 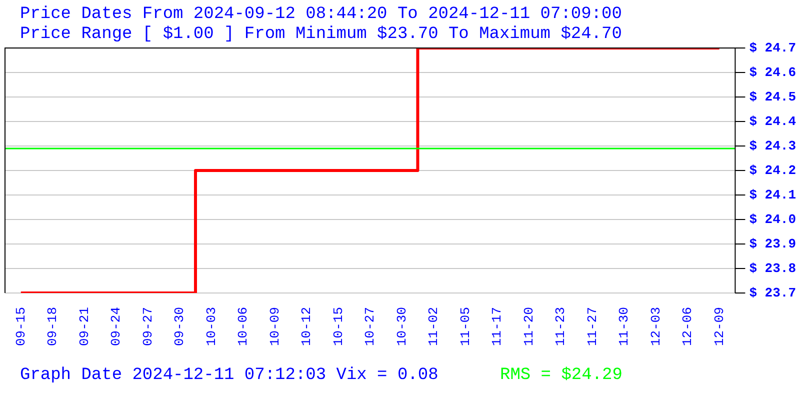 I want to click on x-tick-label: 10-12, so click(x=306, y=326).